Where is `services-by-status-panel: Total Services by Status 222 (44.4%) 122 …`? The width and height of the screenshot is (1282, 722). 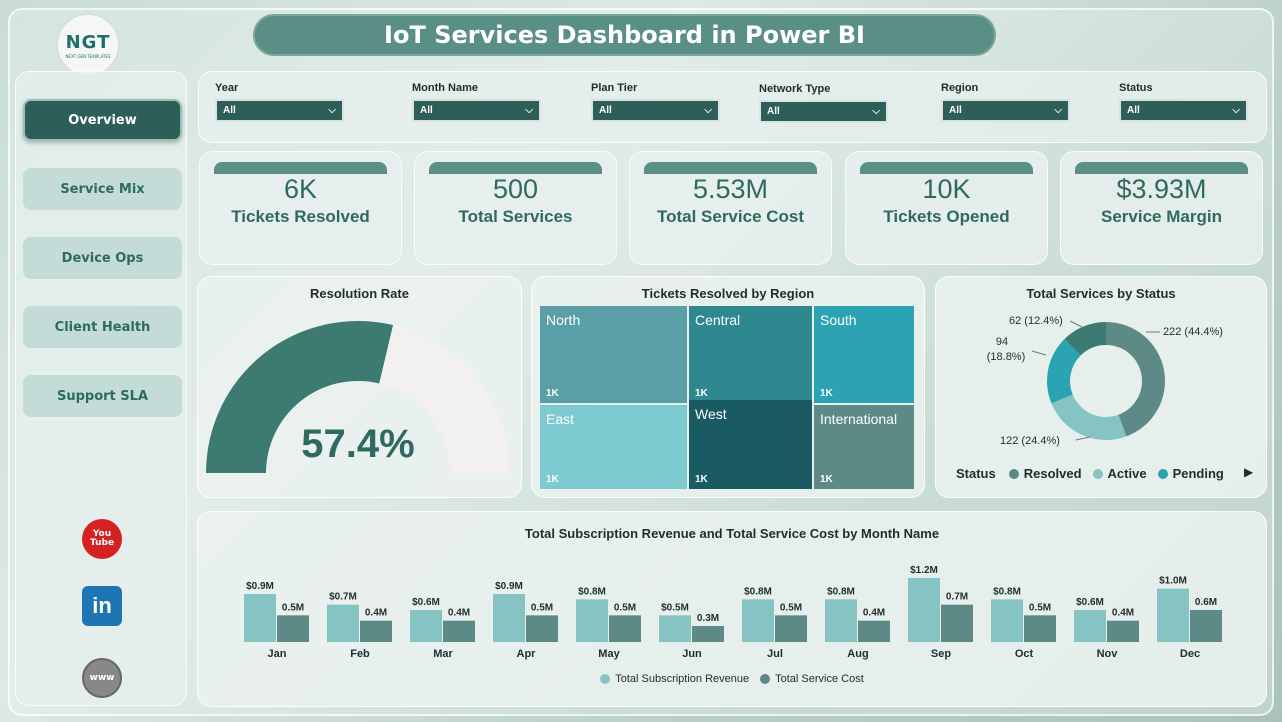
services-by-status-panel: Total Services by Status 222 (44.4%) 122 … is located at coordinates (1101, 387).